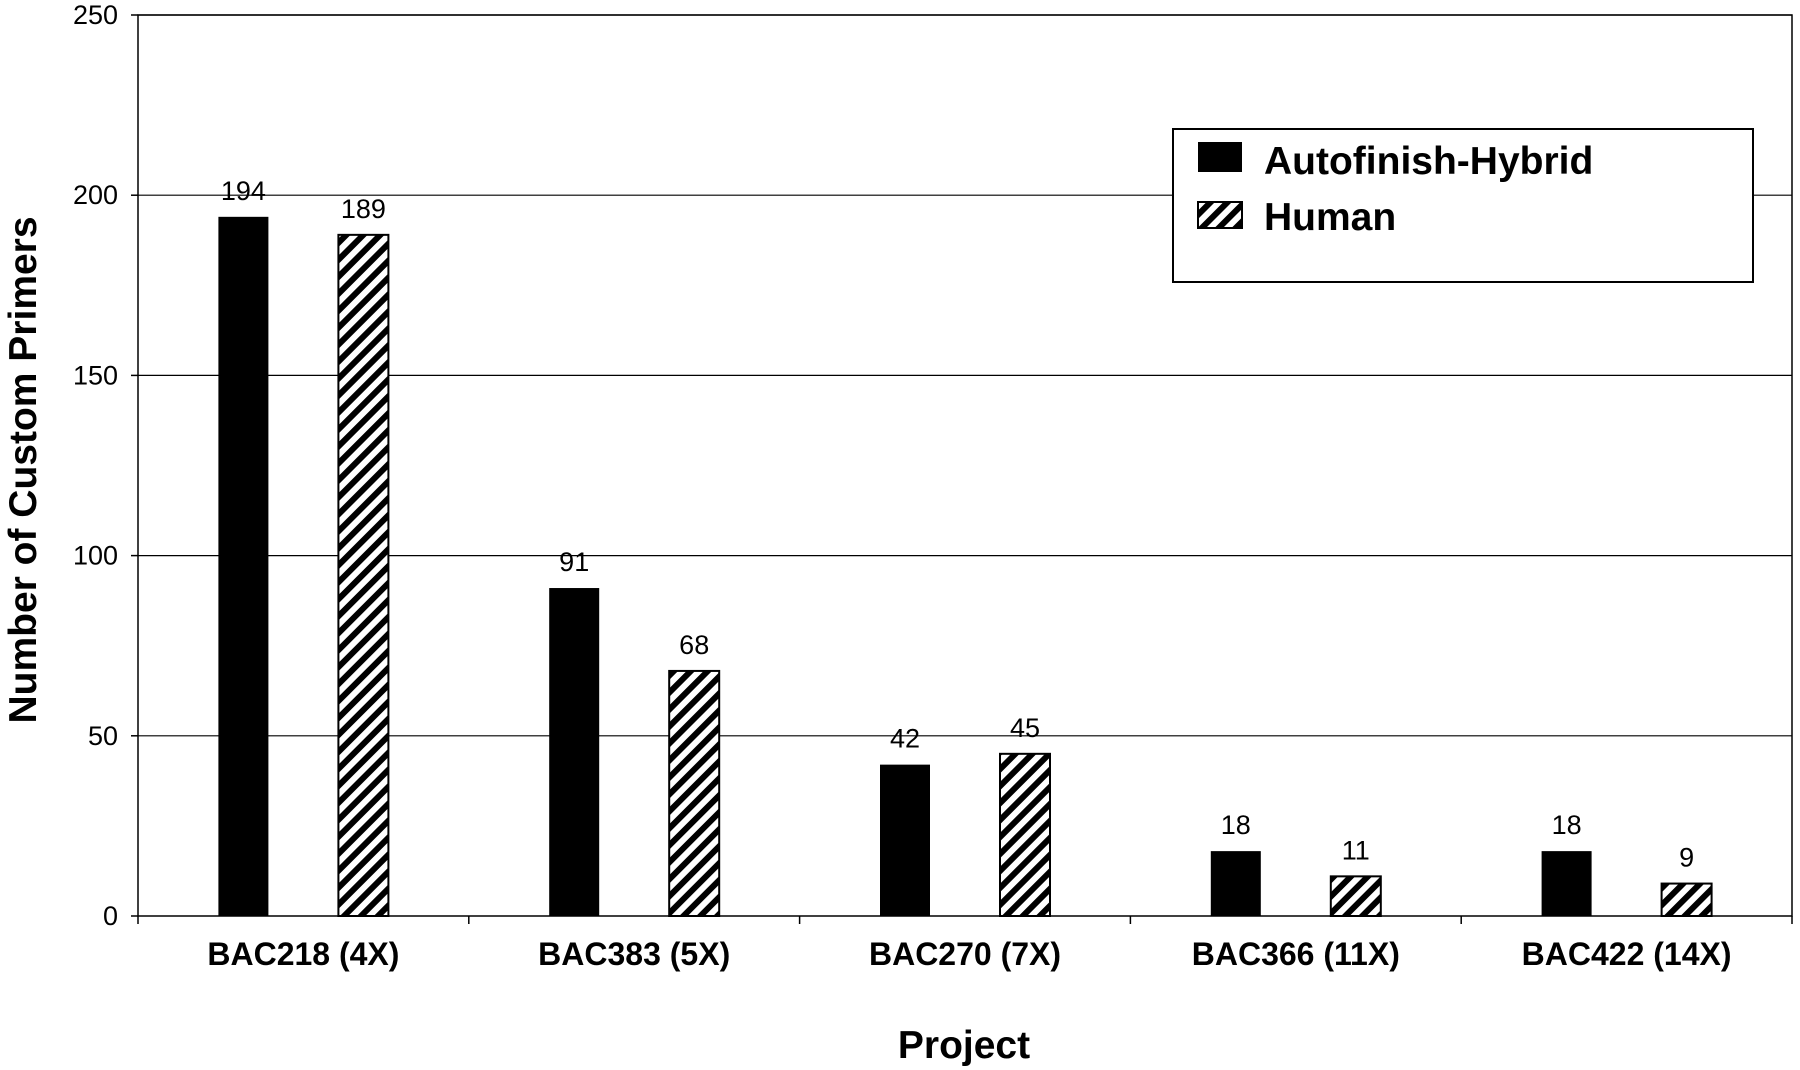  What do you see at coordinates (1686, 858) in the screenshot?
I see `data-label-human-4: 9` at bounding box center [1686, 858].